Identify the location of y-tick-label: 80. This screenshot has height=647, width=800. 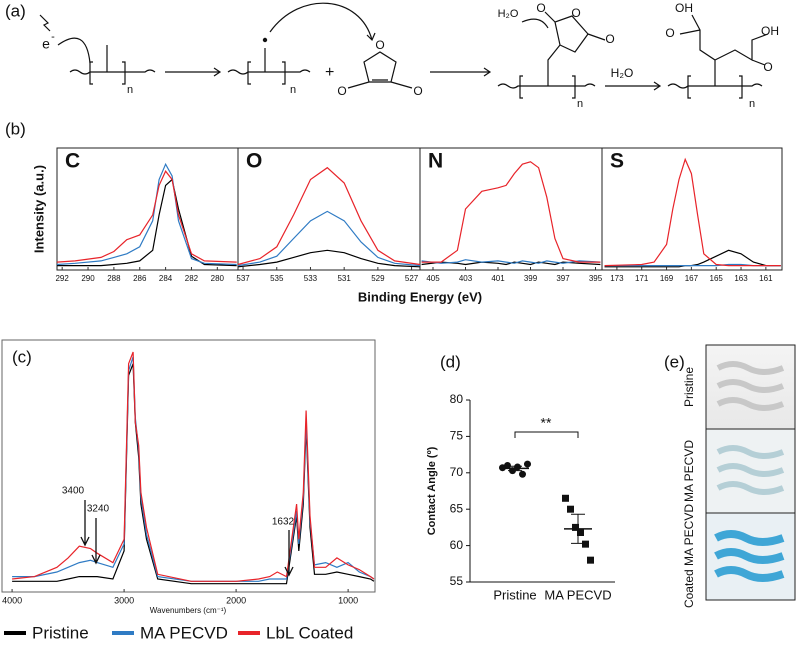
(457, 399).